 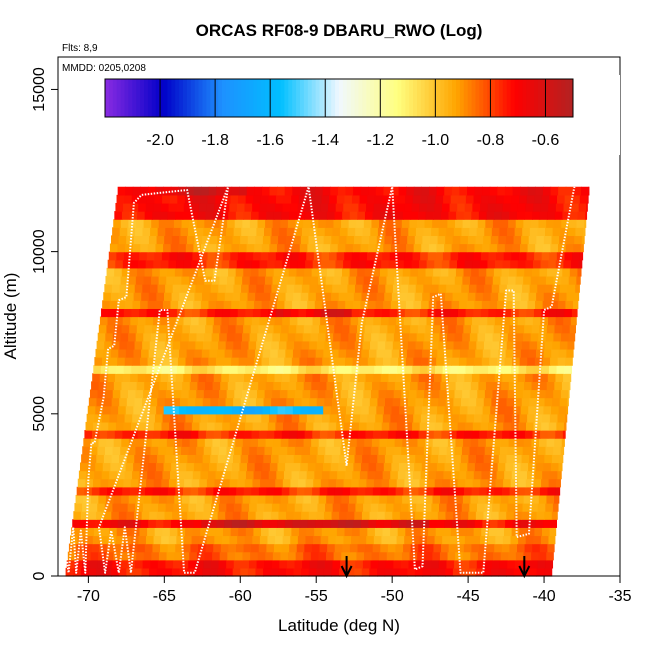 What do you see at coordinates (39, 575) in the screenshot?
I see `y-tick-label: 0` at bounding box center [39, 575].